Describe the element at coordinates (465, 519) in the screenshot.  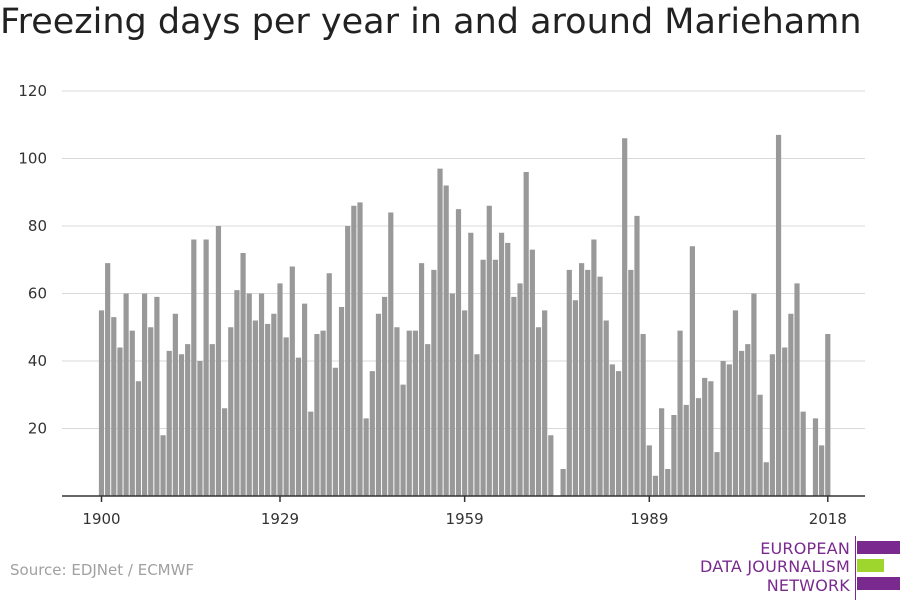
I see `x-tick-label-1959: 1959` at that location.